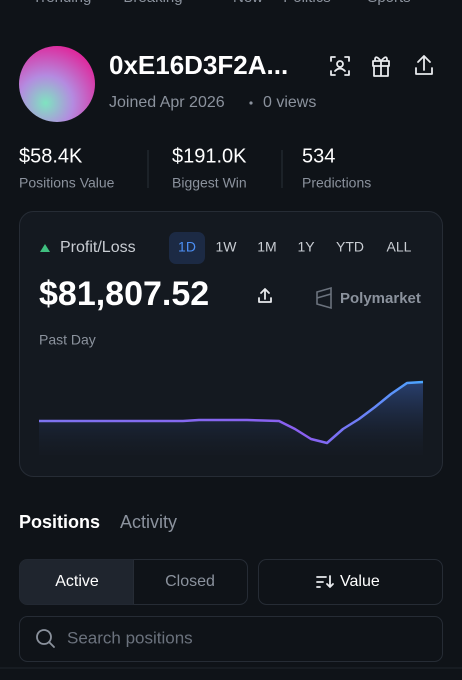 This screenshot has height=680, width=462. What do you see at coordinates (325, 581) in the screenshot?
I see `sort-icon` at bounding box center [325, 581].